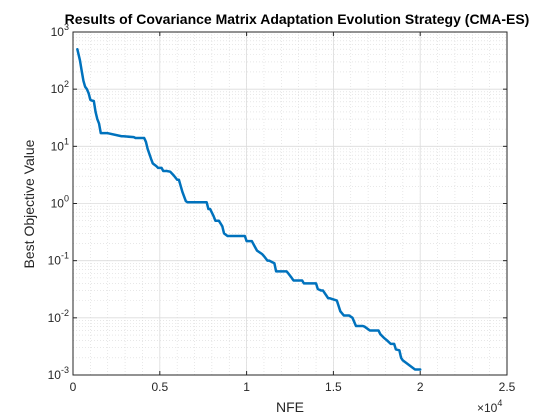 The width and height of the screenshot is (560, 420). I want to click on x-tick-label: 1, so click(246, 387).